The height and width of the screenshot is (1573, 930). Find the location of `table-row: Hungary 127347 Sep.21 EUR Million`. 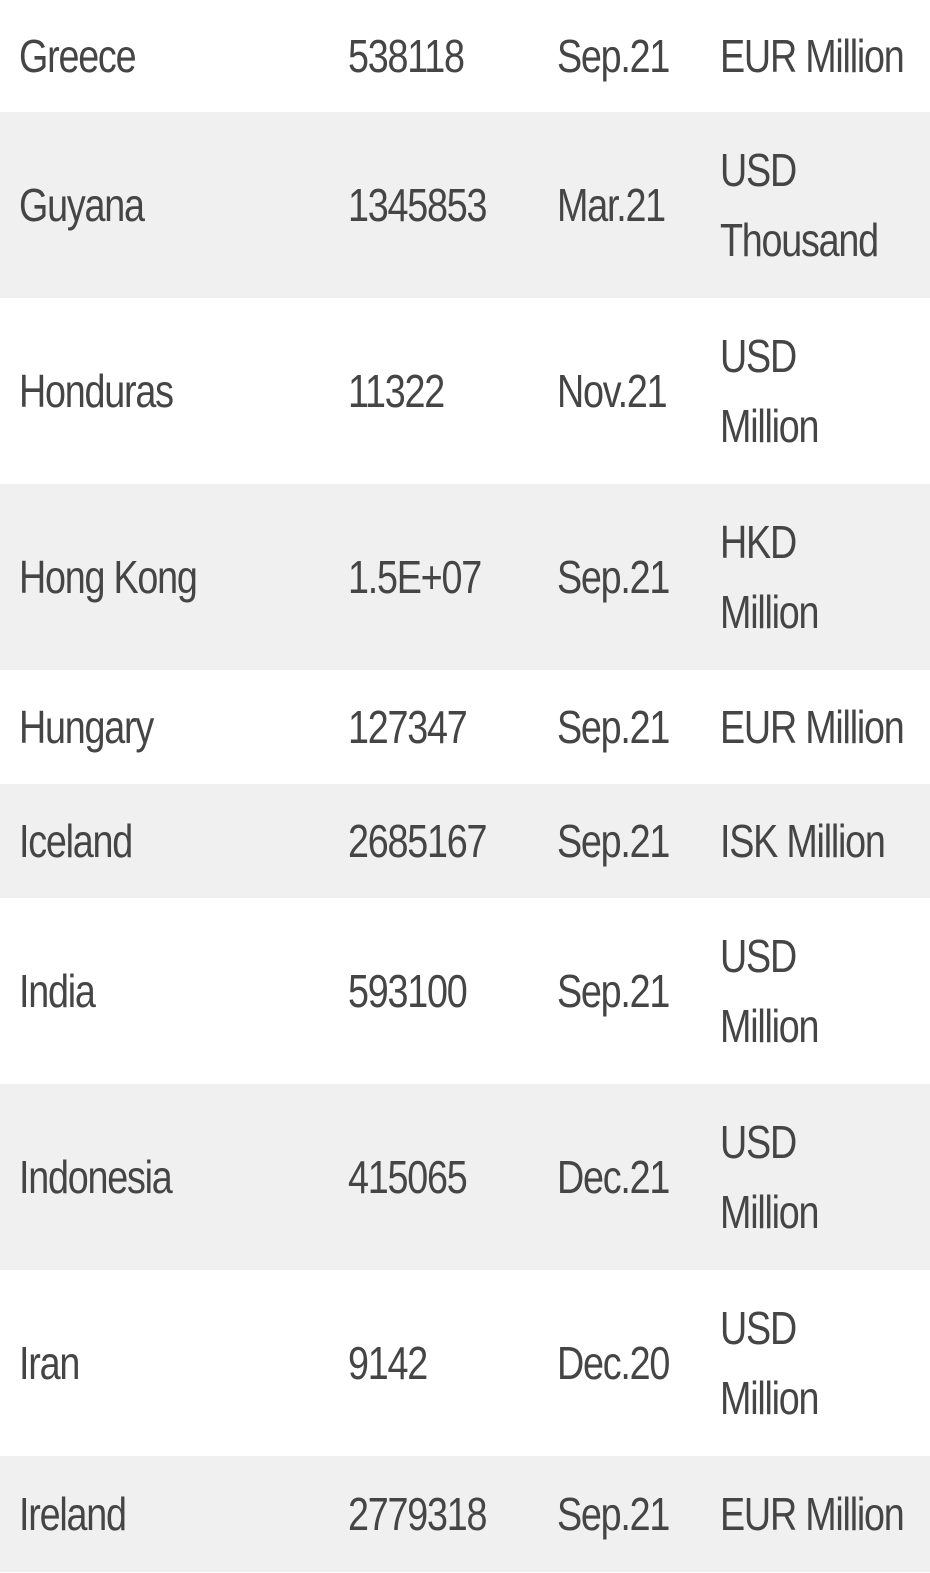

table-row: Hungary 127347 Sep.21 EUR Million is located at coordinates (465, 727).